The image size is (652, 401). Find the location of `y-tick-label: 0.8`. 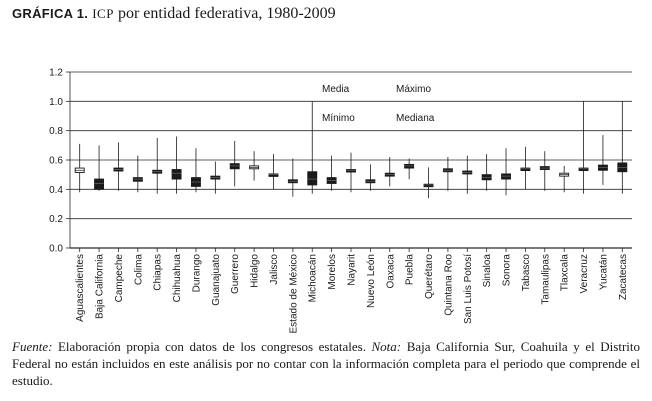

y-tick-label: 0.8 is located at coordinates (56, 131).